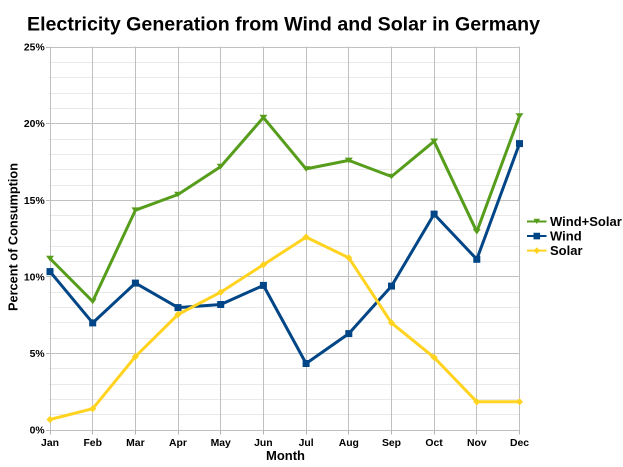 This screenshot has height=467, width=623. Describe the element at coordinates (391, 443) in the screenshot. I see `svg-text: Sep` at that location.